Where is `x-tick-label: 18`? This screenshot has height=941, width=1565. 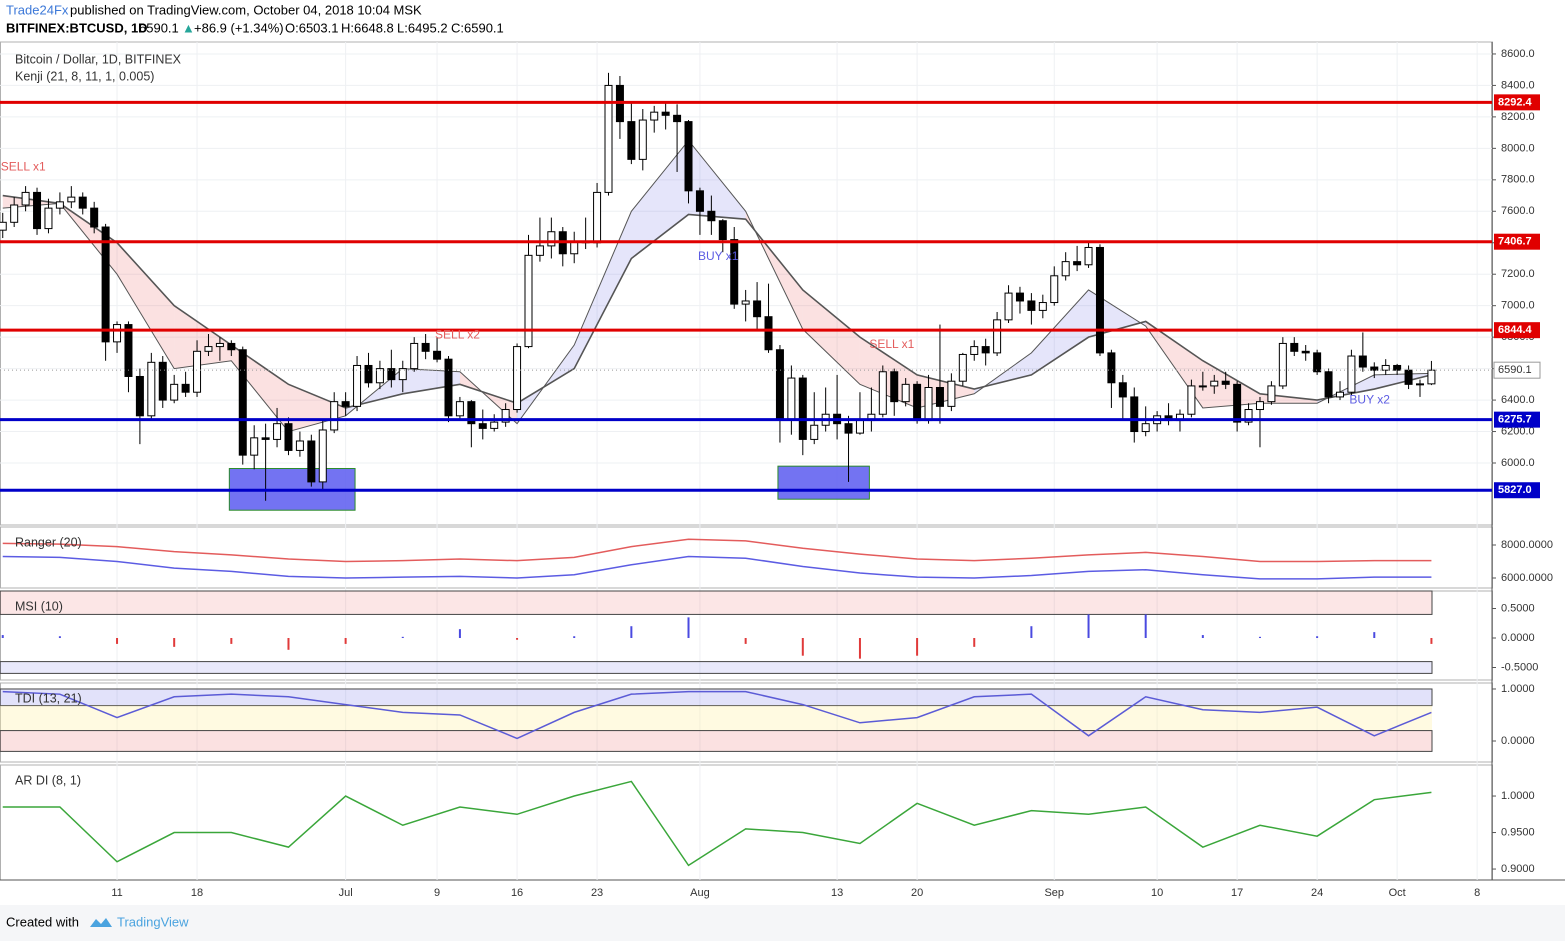 x-tick-label: 18 is located at coordinates (197, 893).